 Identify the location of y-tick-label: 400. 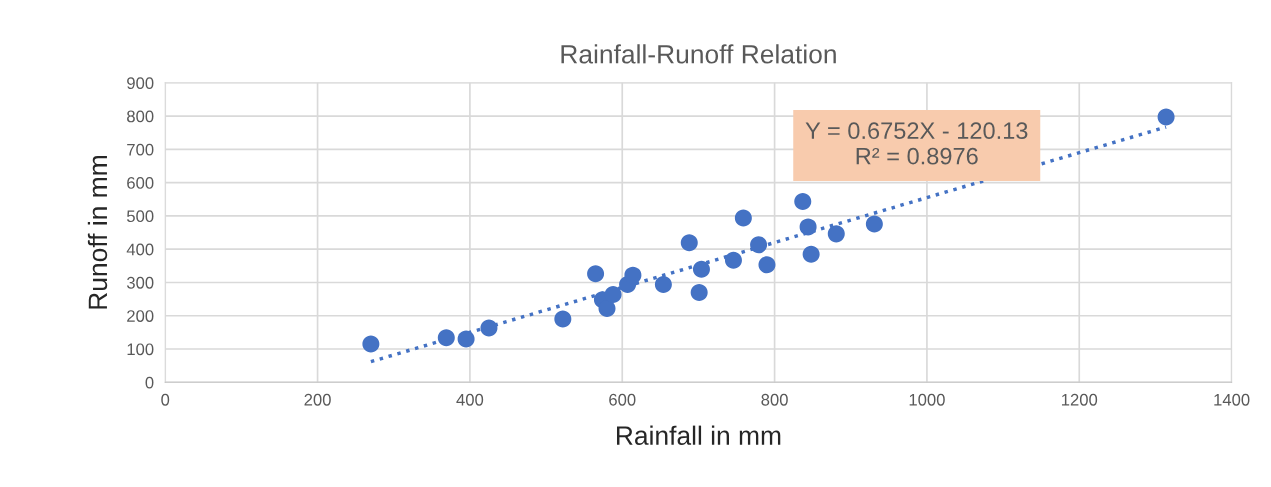
(140, 249).